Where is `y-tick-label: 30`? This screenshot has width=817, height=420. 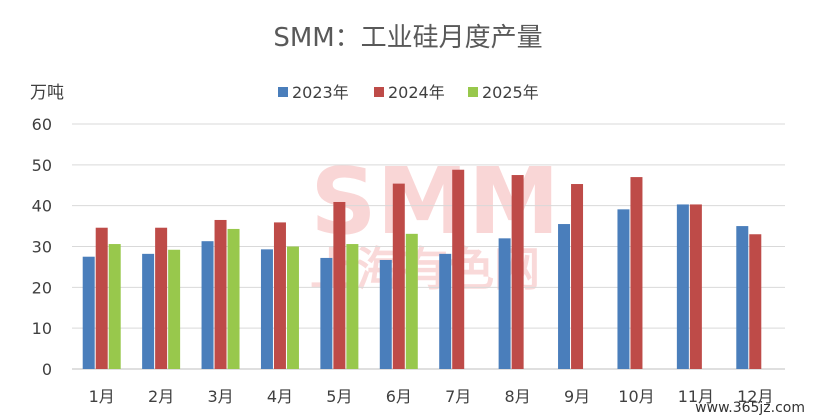 y-tick-label: 30 is located at coordinates (42, 247).